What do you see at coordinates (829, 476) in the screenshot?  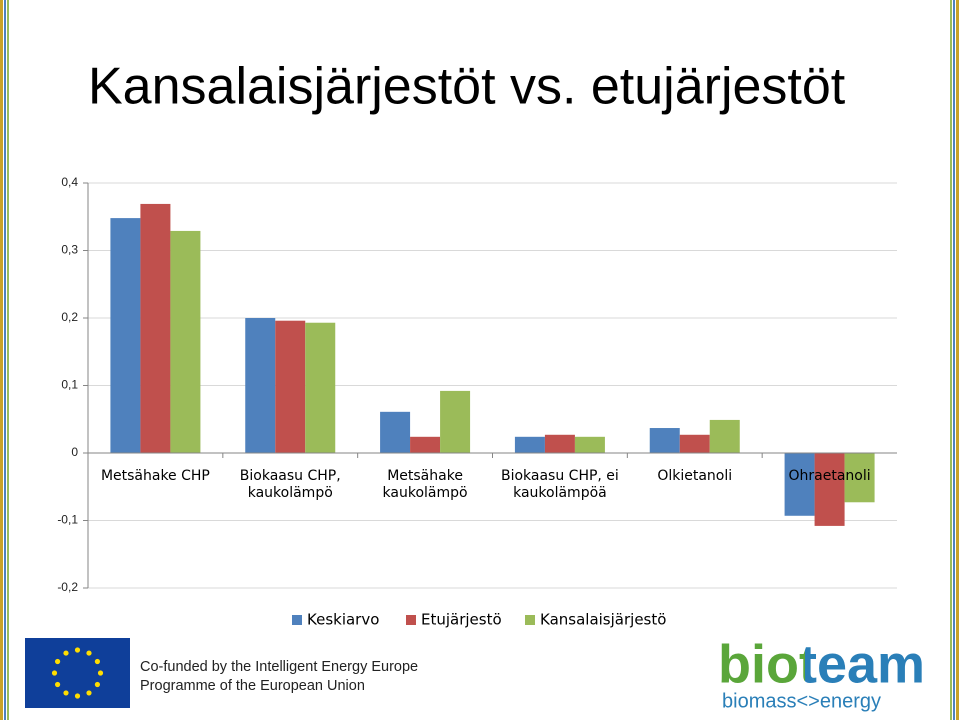 I see `x-tick-label: Ohraetanoli` at bounding box center [829, 476].